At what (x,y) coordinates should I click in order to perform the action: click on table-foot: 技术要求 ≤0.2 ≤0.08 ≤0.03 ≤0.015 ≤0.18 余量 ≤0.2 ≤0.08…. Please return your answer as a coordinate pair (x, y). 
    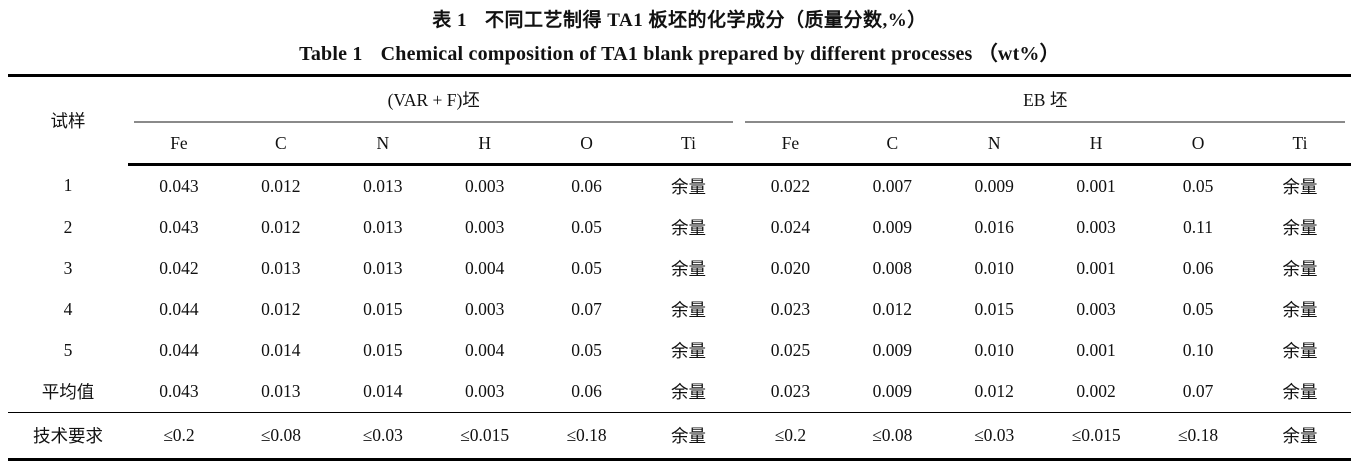
    Looking at the image, I should click on (679, 436).